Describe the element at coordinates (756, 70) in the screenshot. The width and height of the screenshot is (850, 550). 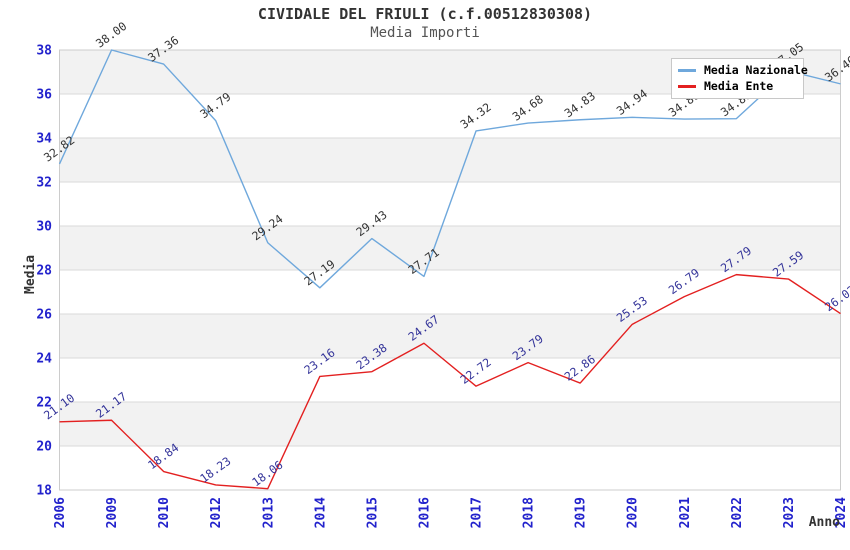
I see `legend-label: Media Nazionale` at that location.